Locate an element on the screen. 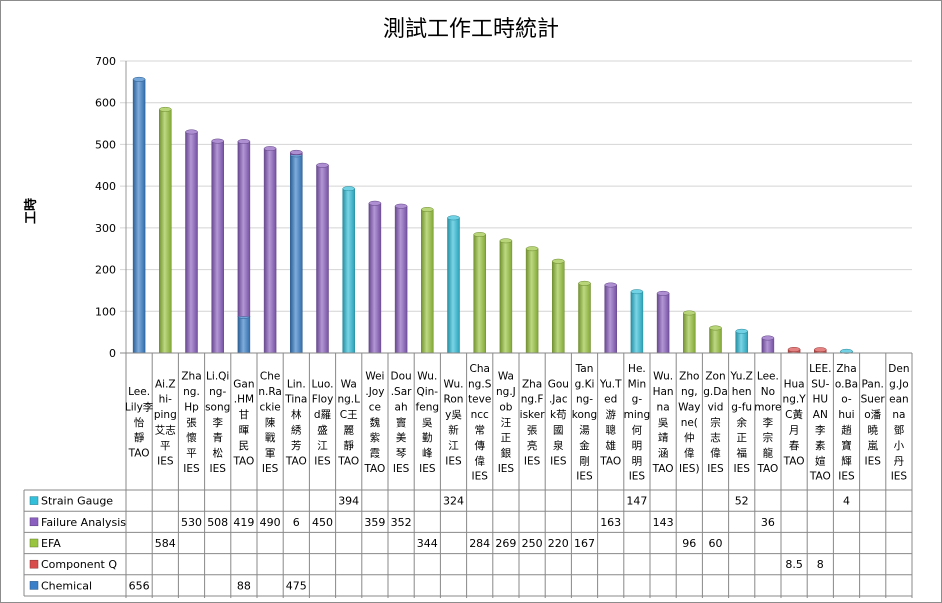  x-tick-label: He. Min g-ming 何明明 IES is located at coordinates (637, 423).